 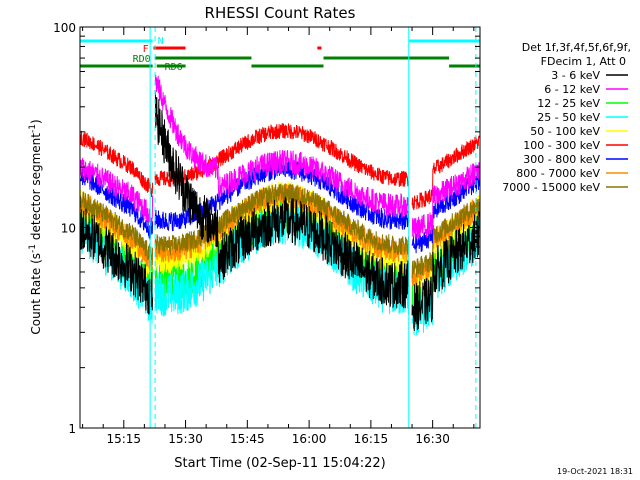 What do you see at coordinates (371, 439) in the screenshot?
I see `x-tick-label: 16:15` at bounding box center [371, 439].